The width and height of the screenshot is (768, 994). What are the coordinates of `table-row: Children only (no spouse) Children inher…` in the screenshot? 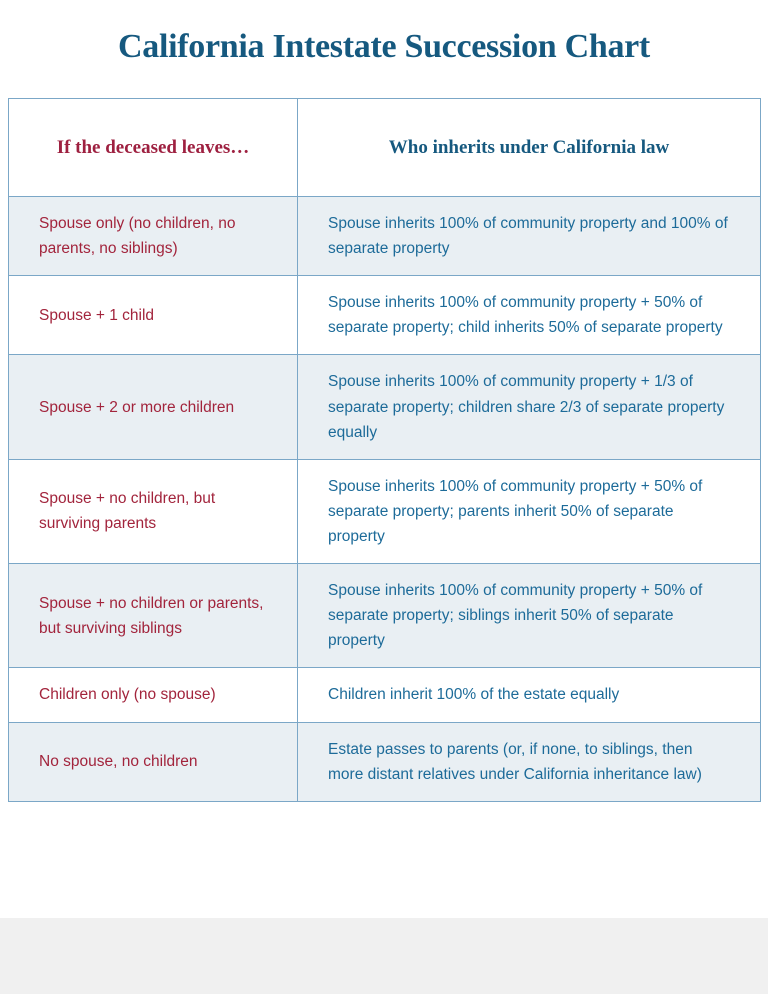 It's located at (384, 695).